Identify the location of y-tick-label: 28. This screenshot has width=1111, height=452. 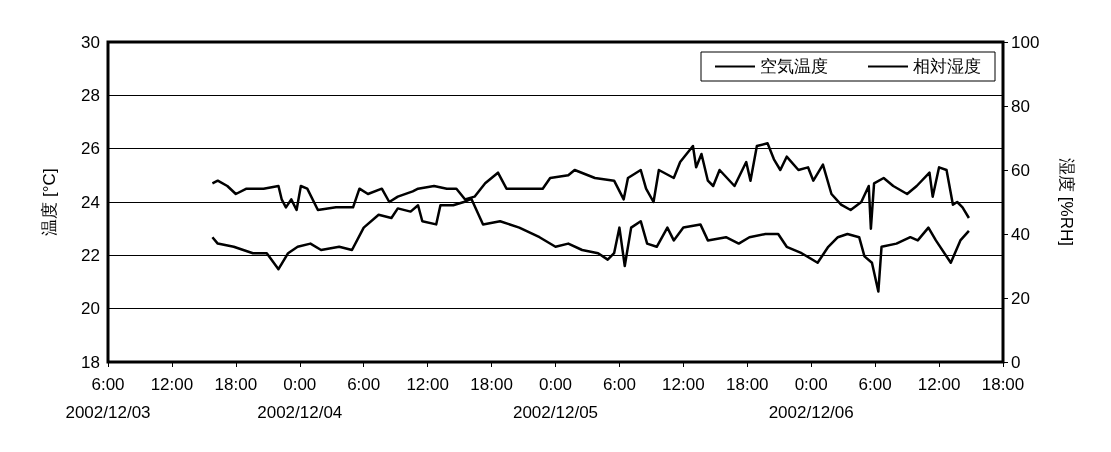
(90, 95).